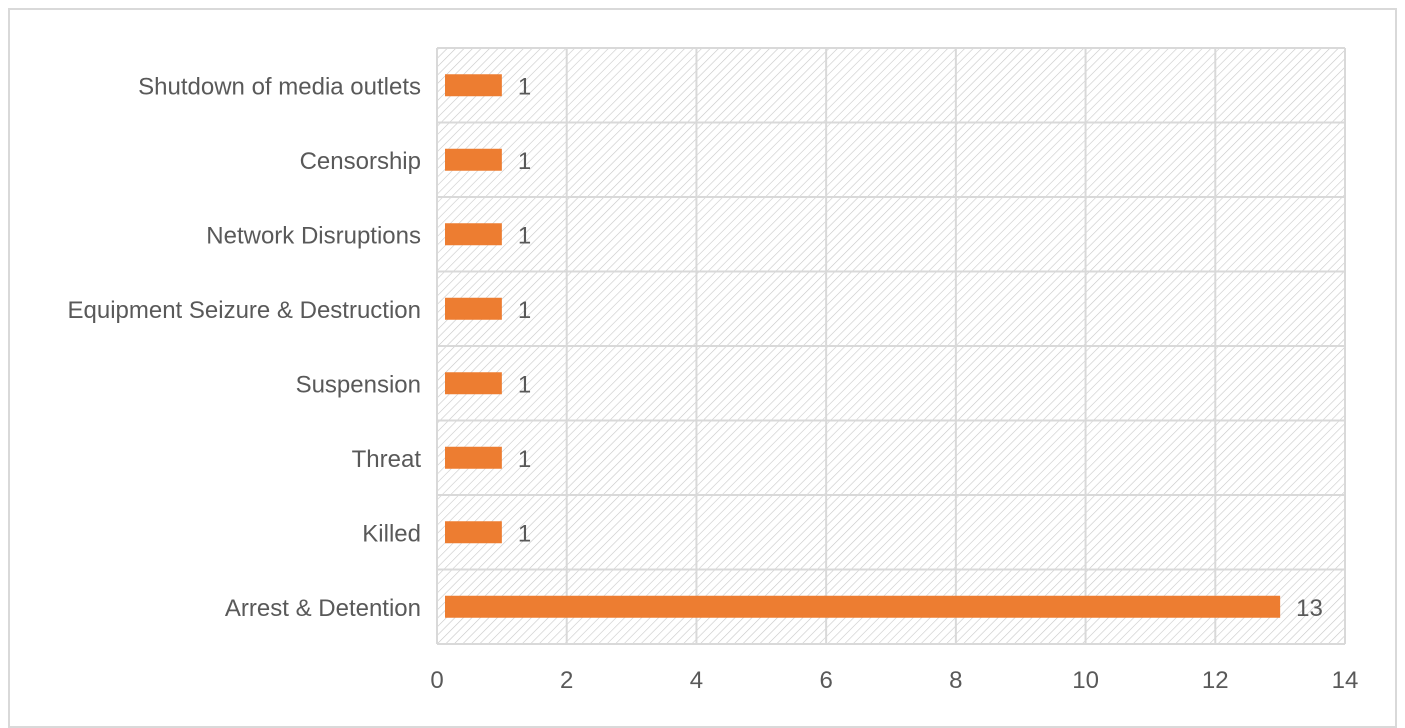  Describe the element at coordinates (387, 459) in the screenshot. I see `category-label: Threat` at that location.